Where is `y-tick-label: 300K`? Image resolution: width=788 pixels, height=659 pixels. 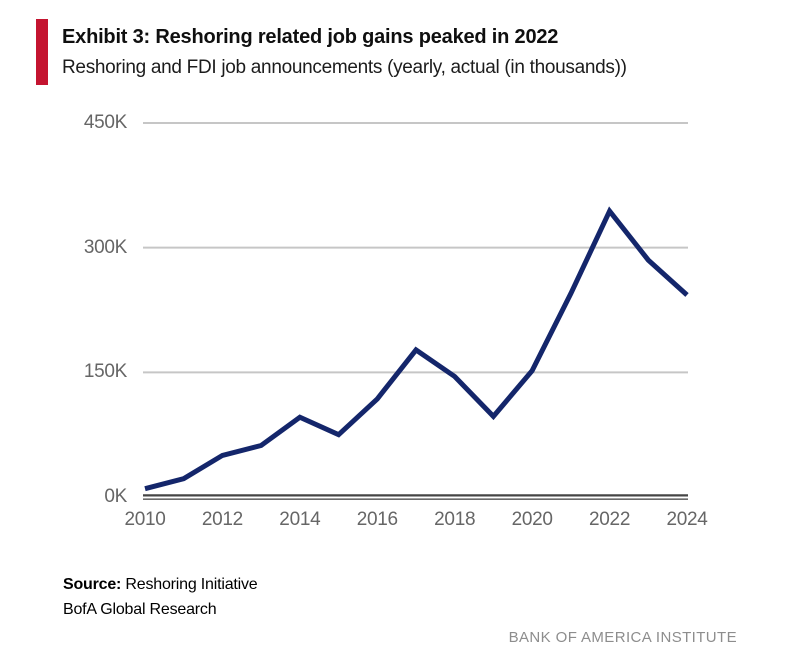
y-tick-label: 300K is located at coordinates (105, 247).